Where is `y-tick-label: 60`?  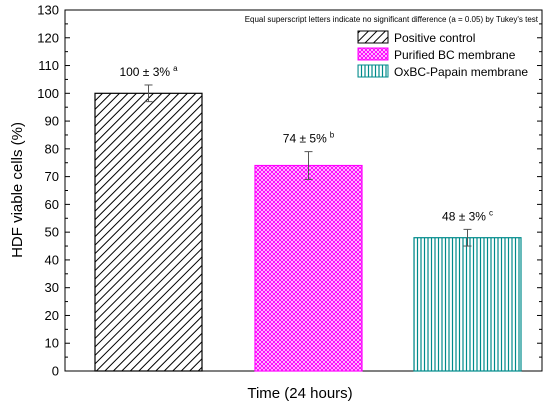 y-tick-label: 60 is located at coordinates (52, 204).